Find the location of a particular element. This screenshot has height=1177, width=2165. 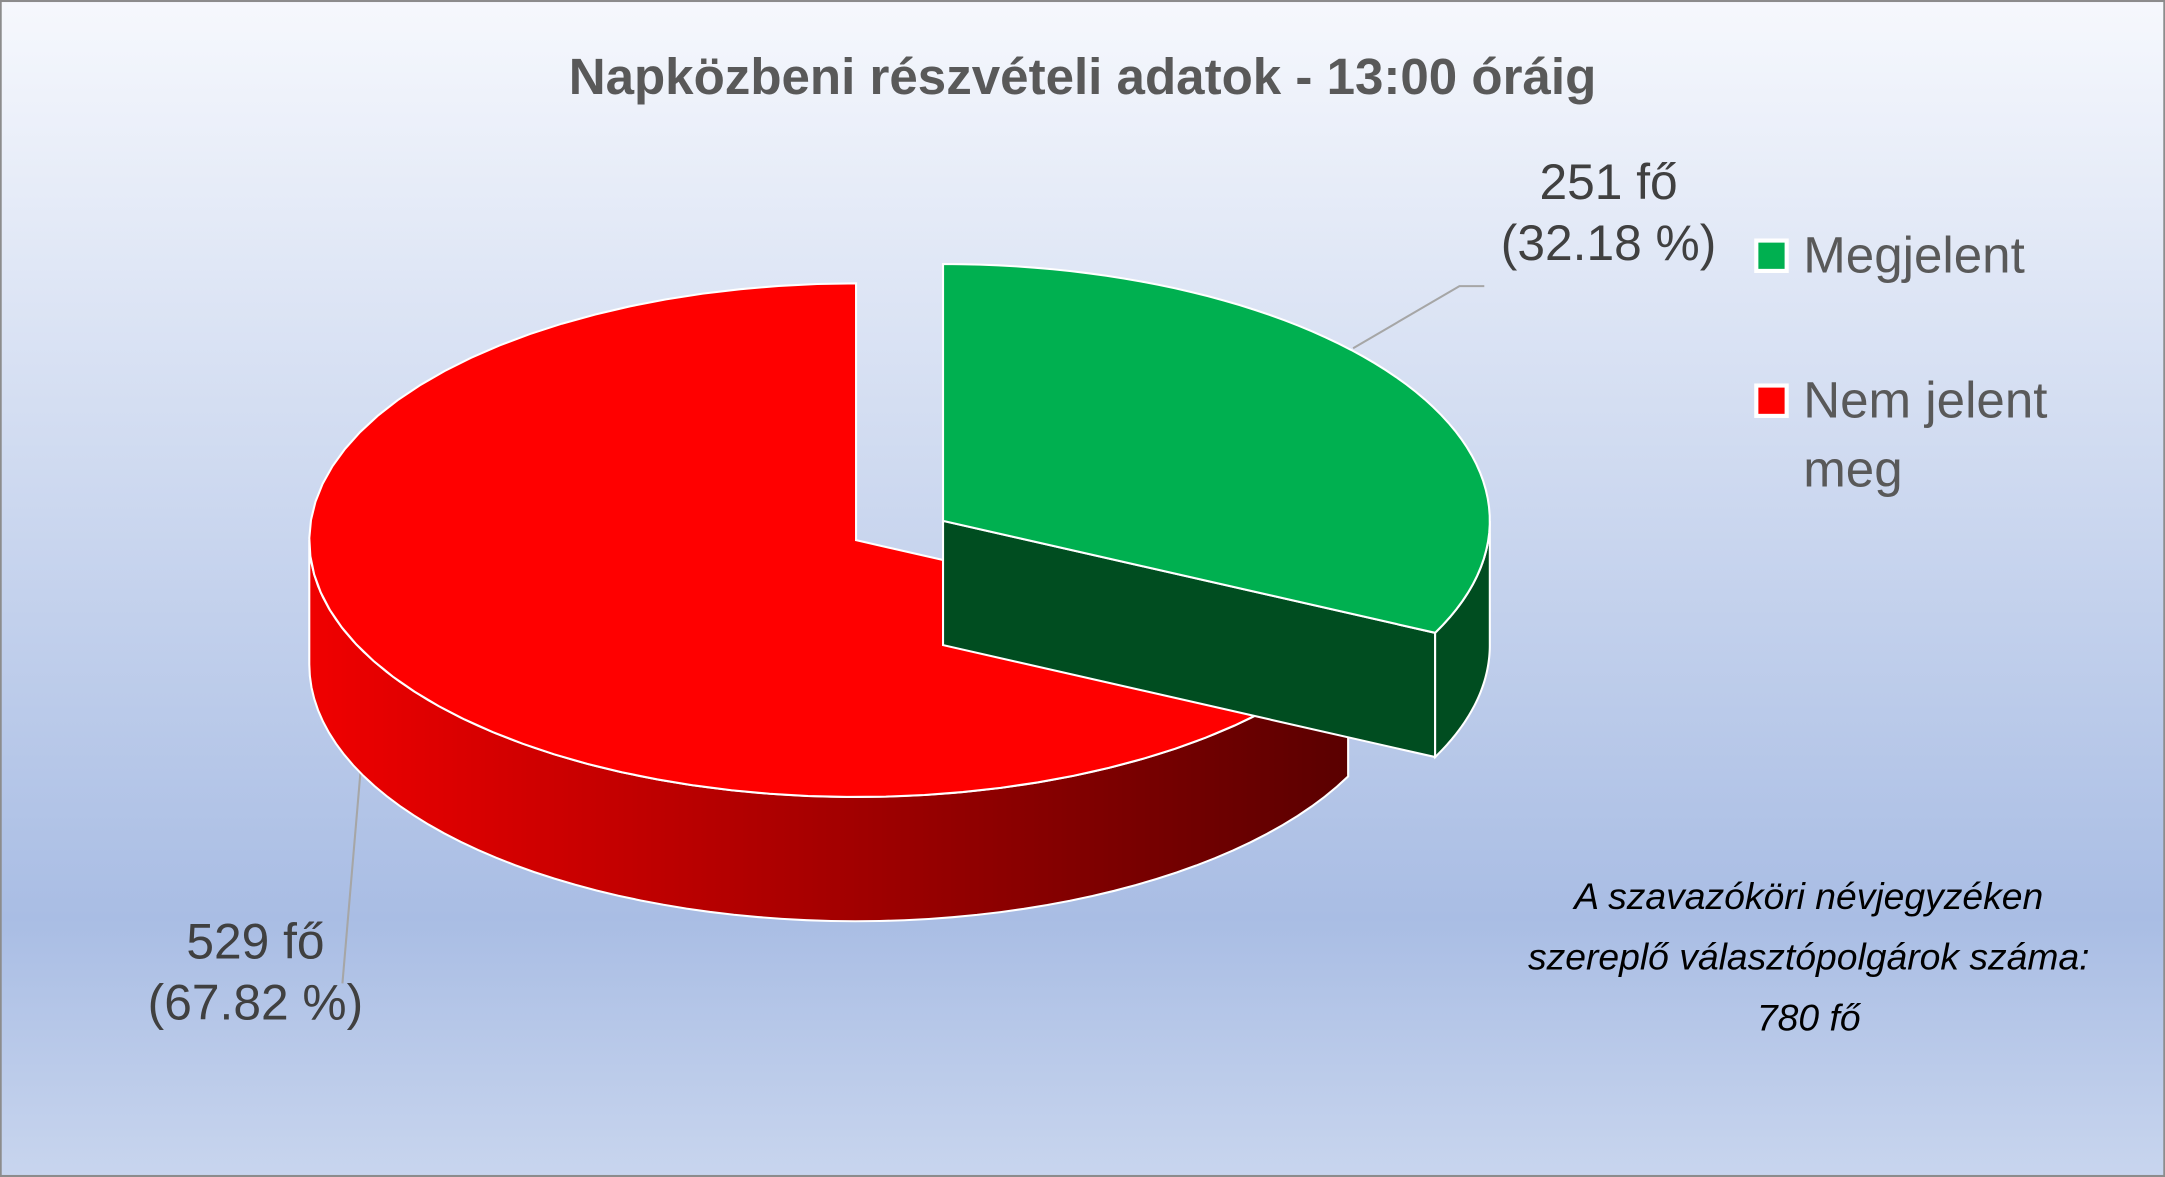

data-label: 251 fő (32.18 %) is located at coordinates (1608, 212).